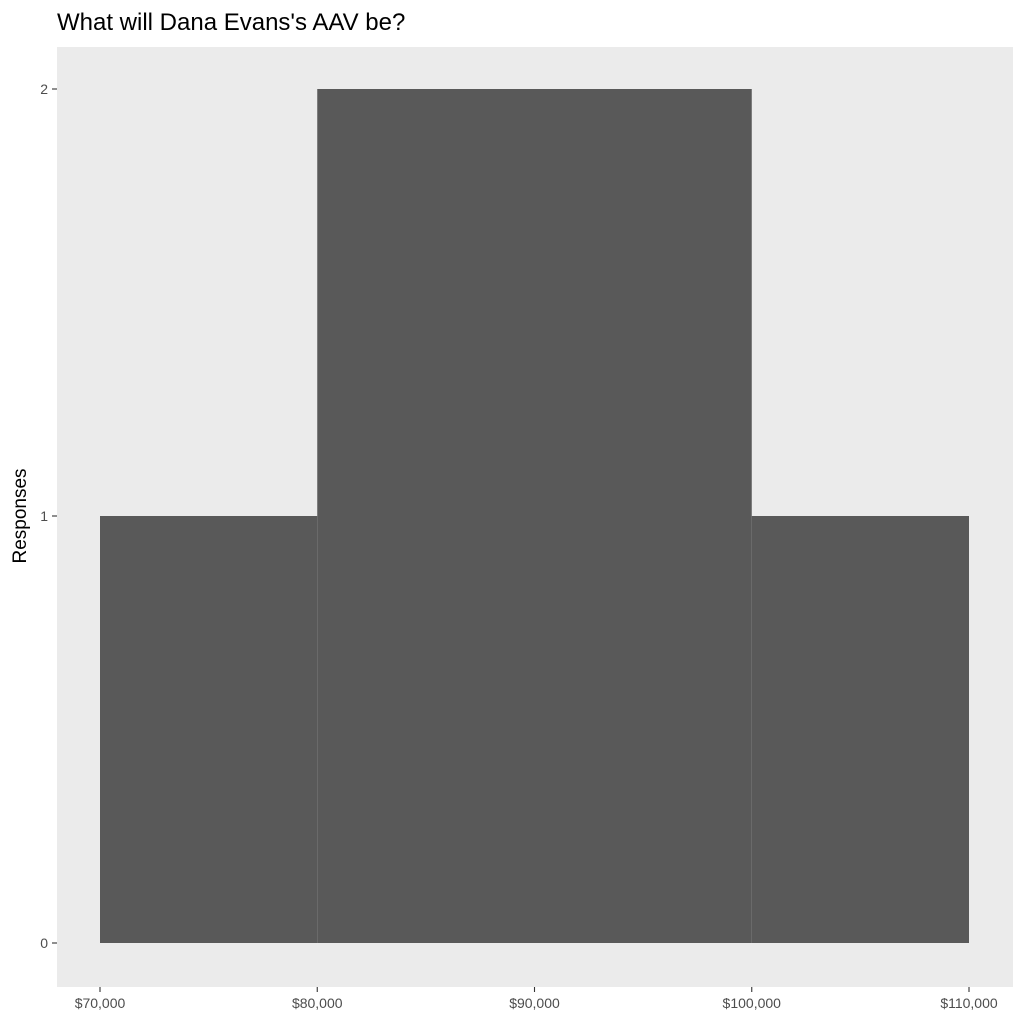  Describe the element at coordinates (44, 943) in the screenshot. I see `y-tick-label: 0` at that location.